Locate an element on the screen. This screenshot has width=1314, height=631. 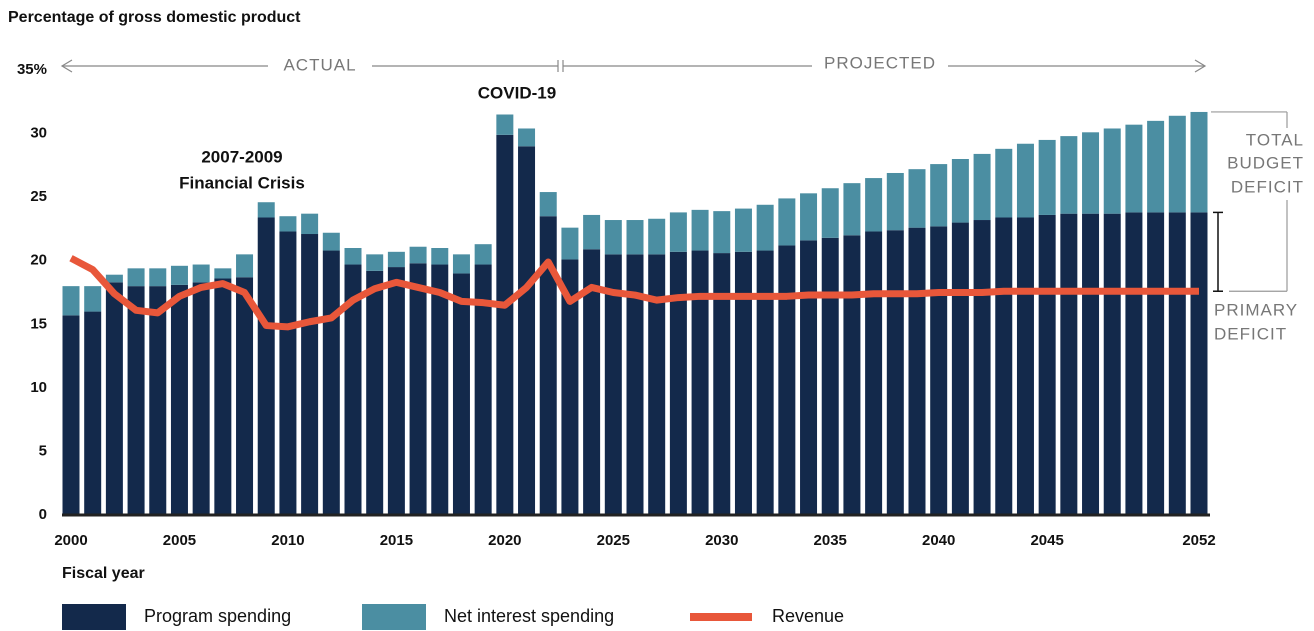
annotation: PROJECTED is located at coordinates (880, 62).